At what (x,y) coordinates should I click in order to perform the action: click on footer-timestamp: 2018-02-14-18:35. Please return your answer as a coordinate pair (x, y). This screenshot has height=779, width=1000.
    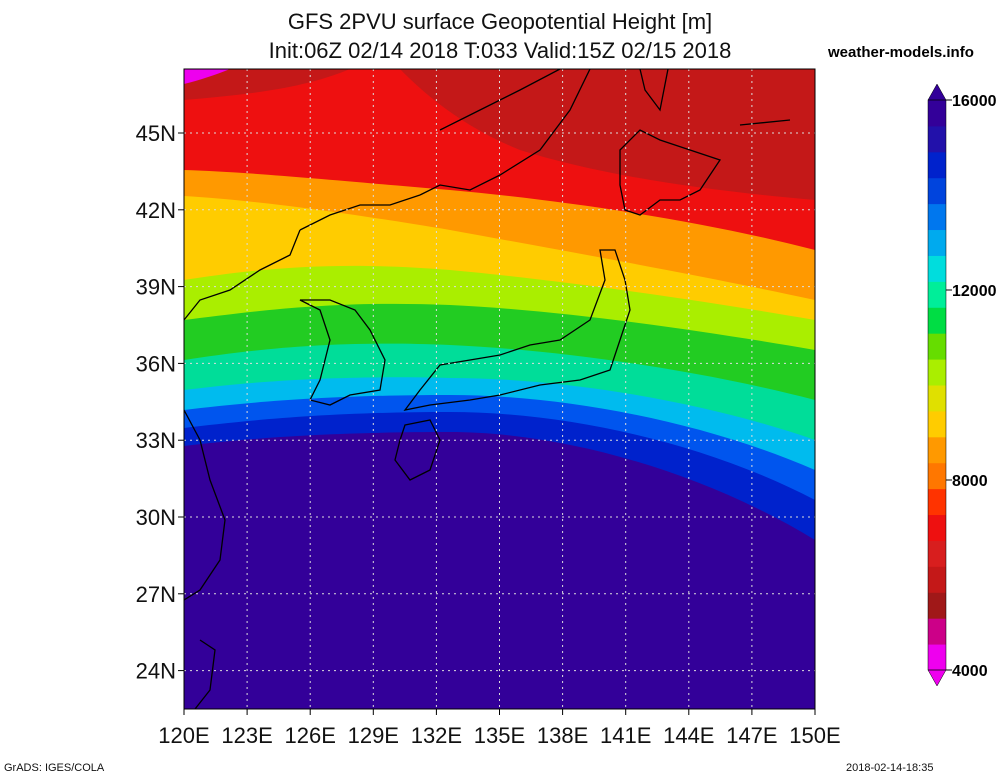
    Looking at the image, I should click on (890, 768).